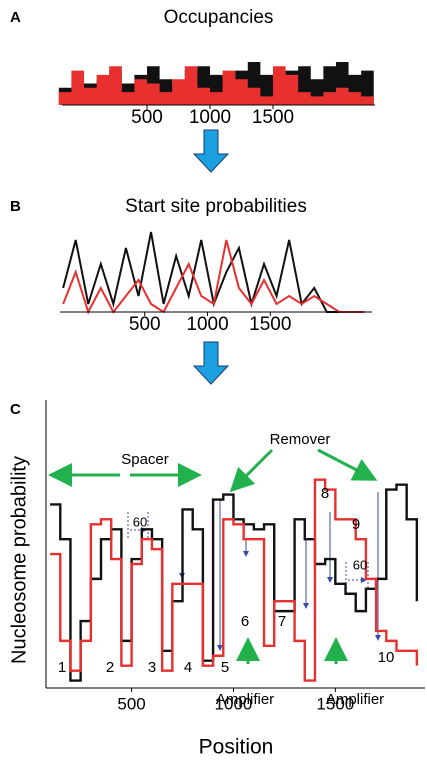 This screenshot has width=427, height=776. What do you see at coordinates (325, 493) in the screenshot?
I see `annotation: 8` at bounding box center [325, 493].